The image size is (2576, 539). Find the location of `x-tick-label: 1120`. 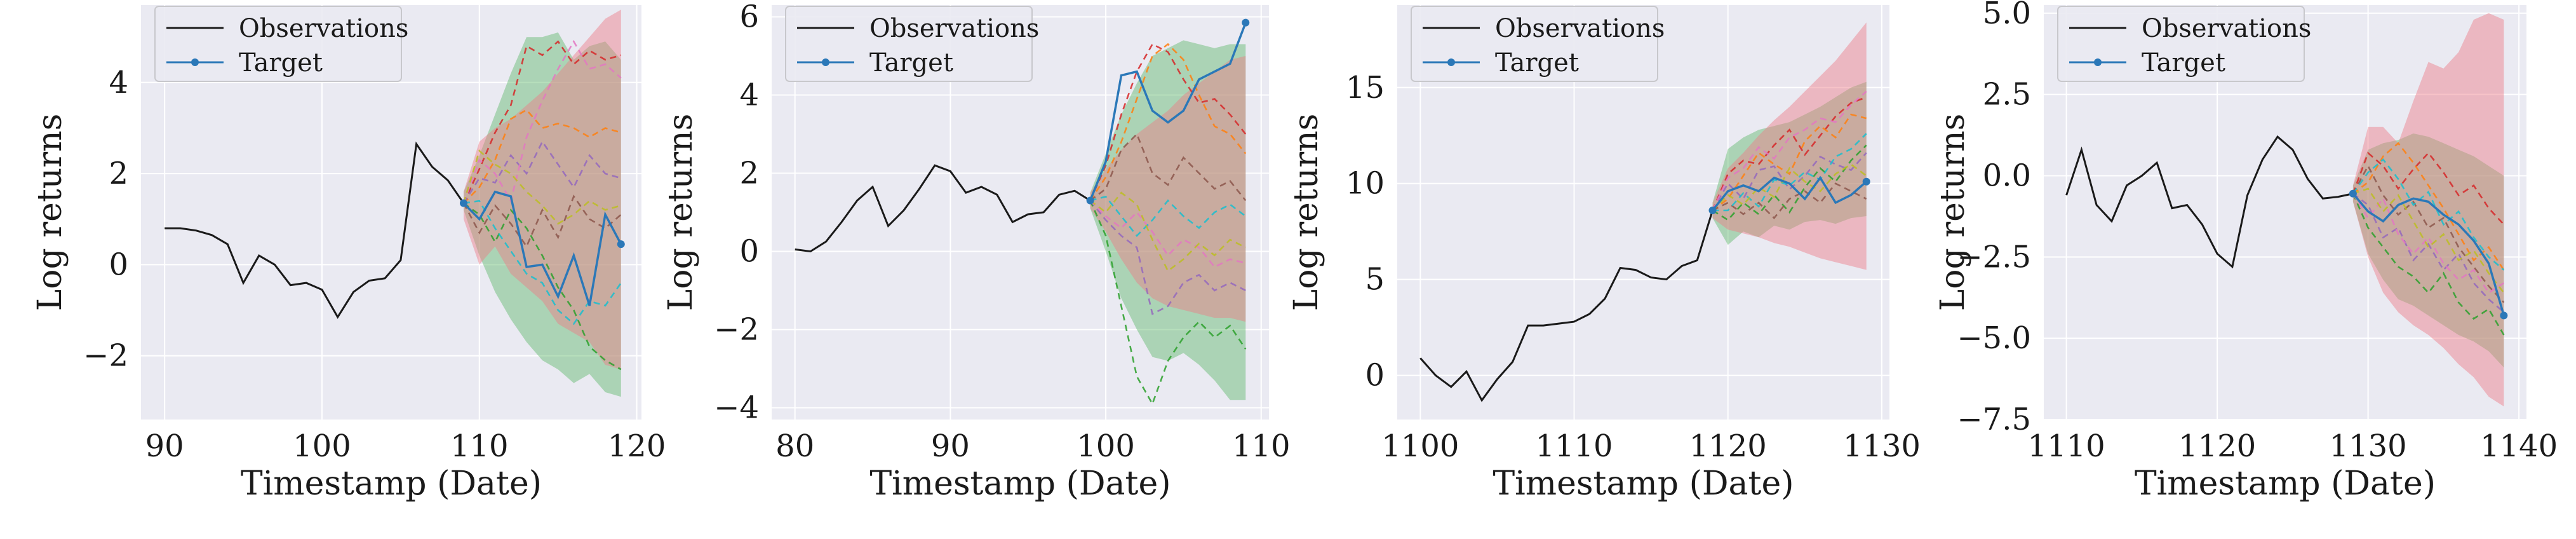

x-tick-label: 1120 is located at coordinates (1728, 446).